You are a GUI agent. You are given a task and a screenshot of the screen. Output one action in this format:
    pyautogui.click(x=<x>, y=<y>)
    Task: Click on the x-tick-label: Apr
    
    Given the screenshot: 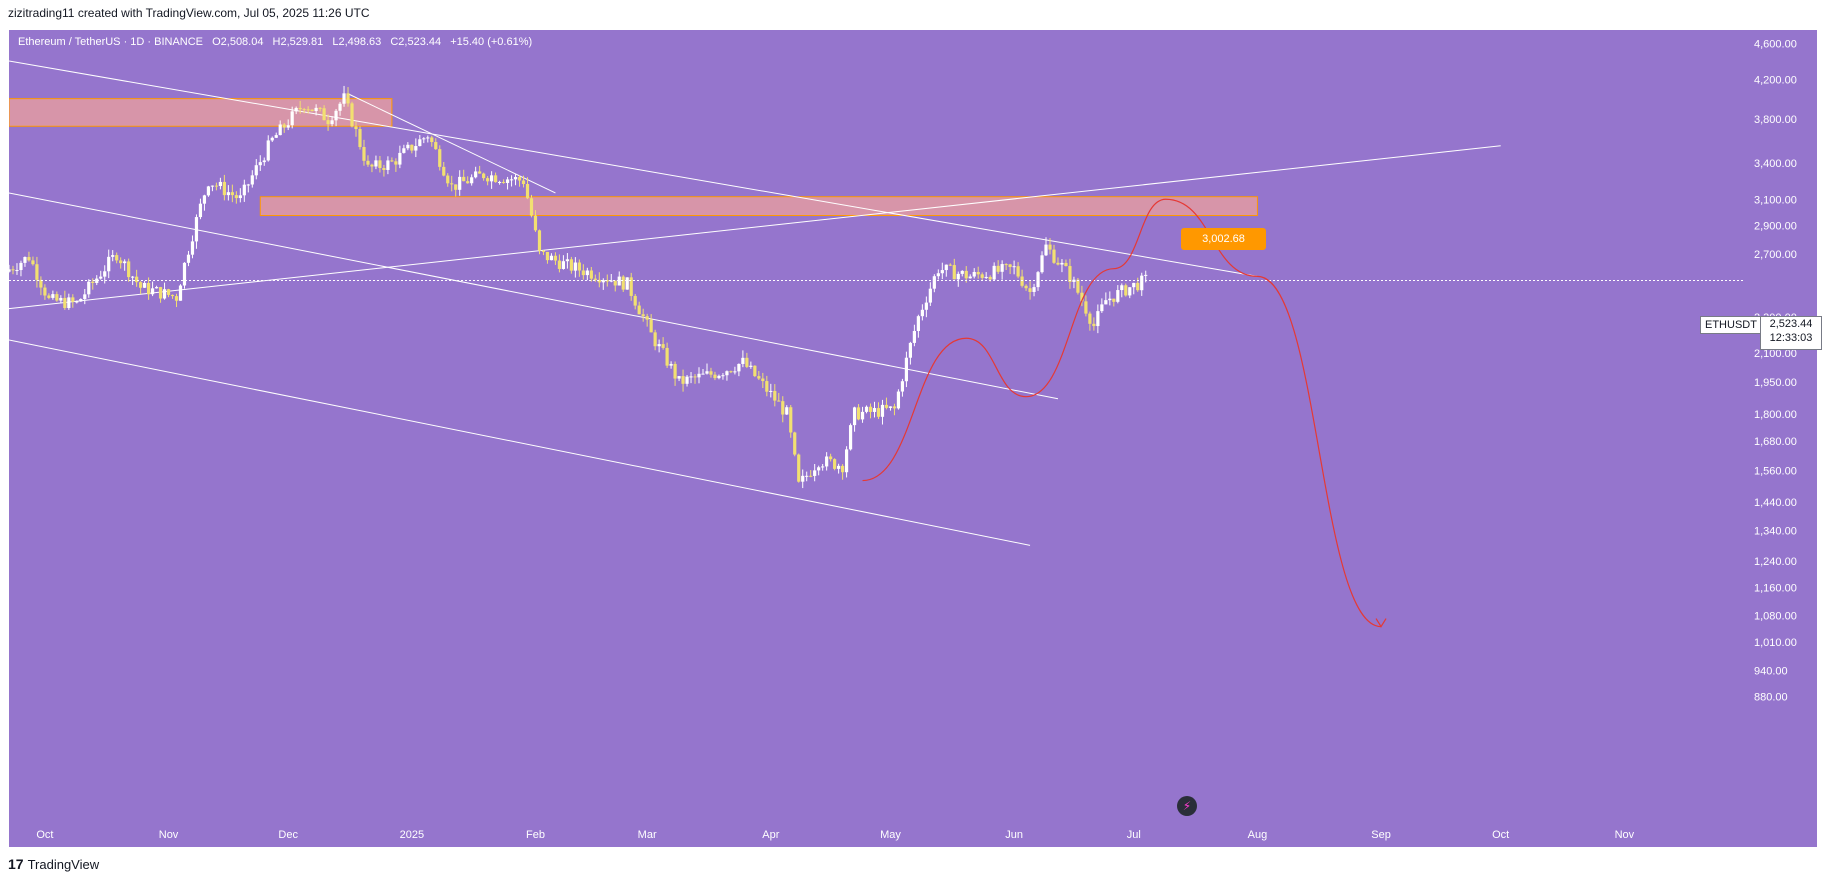 What is the action you would take?
    pyautogui.click(x=770, y=835)
    